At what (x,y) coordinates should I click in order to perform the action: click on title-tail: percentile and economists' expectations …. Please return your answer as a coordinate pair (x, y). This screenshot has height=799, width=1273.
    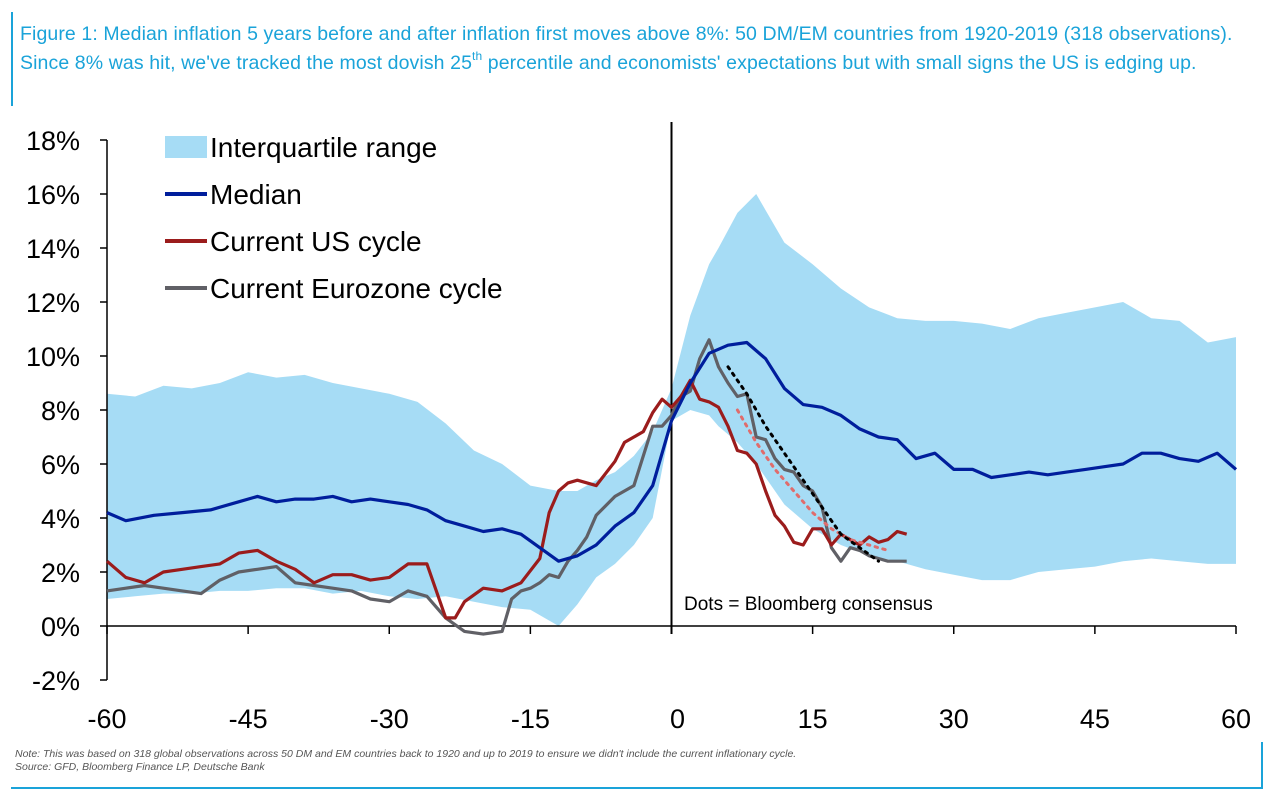
    Looking at the image, I should click on (839, 63).